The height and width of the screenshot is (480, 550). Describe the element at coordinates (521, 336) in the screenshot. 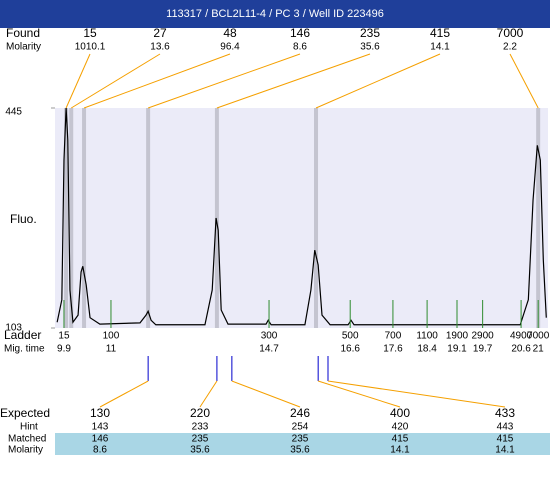

I see `ladder-size: 4900` at that location.